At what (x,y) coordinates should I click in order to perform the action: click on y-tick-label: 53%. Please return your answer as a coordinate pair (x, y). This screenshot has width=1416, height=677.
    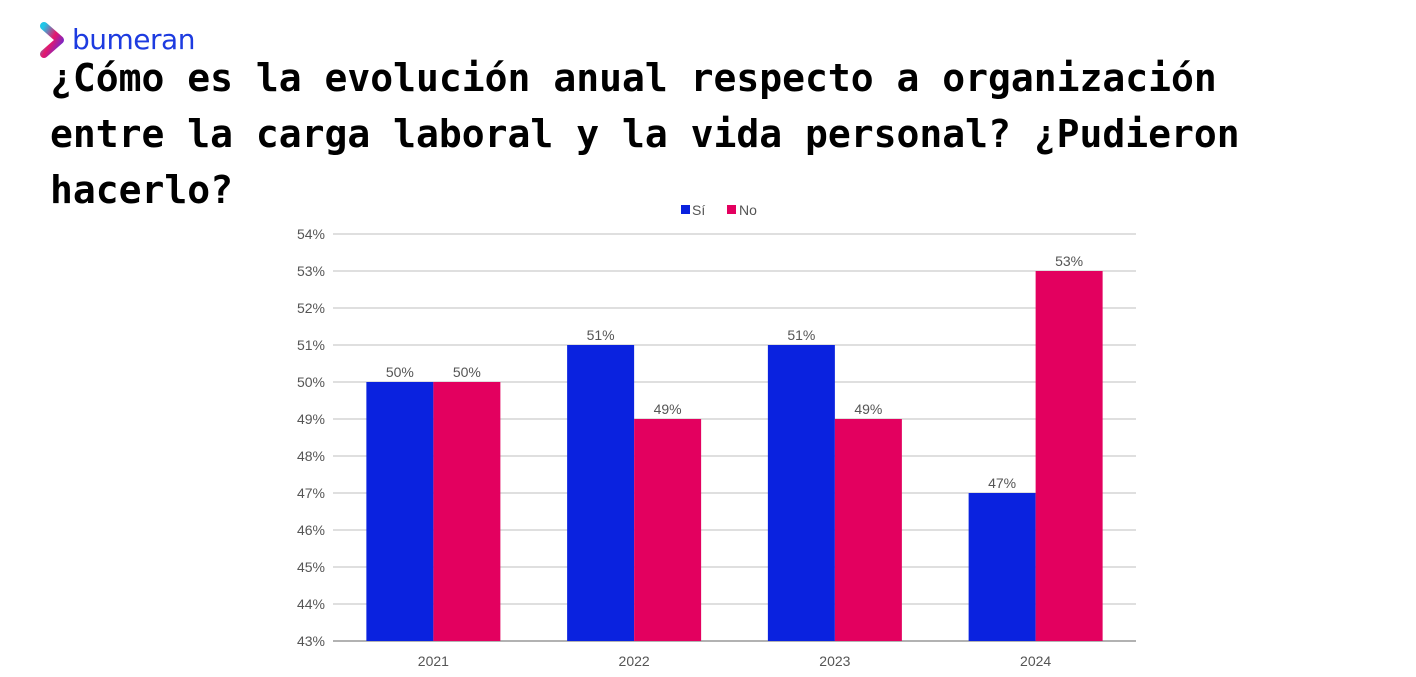
    Looking at the image, I should click on (311, 271).